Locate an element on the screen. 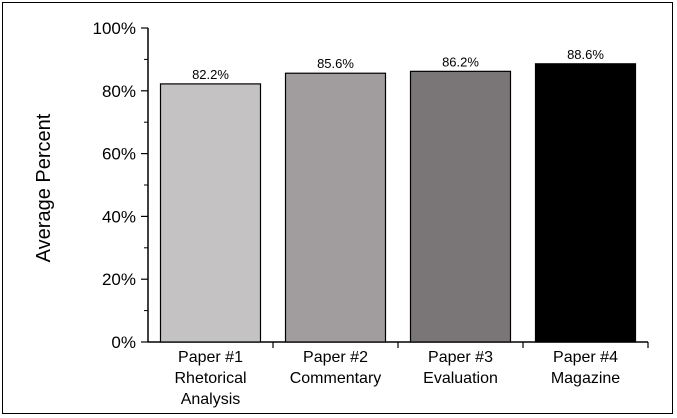 The image size is (677, 418). bar-value-label: 88.6% is located at coordinates (585, 54).